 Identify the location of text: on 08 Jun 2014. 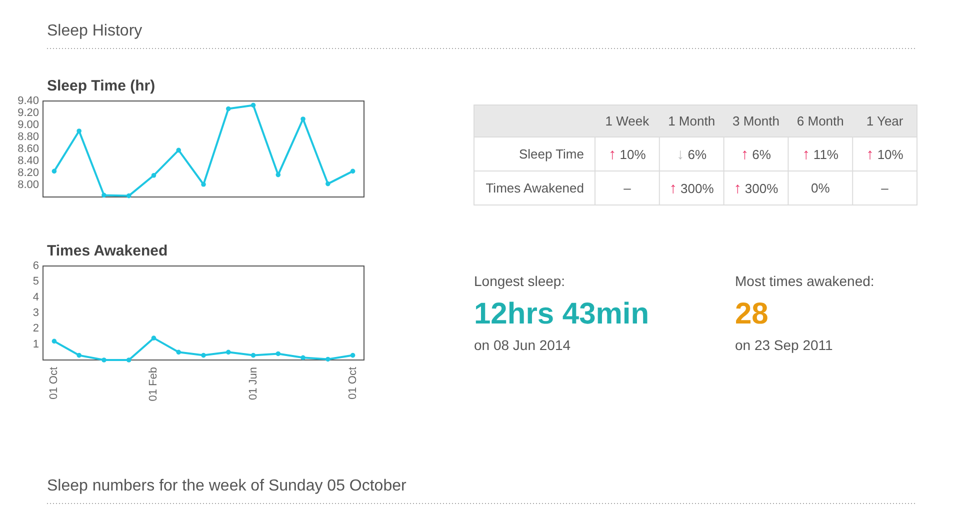
(522, 345).